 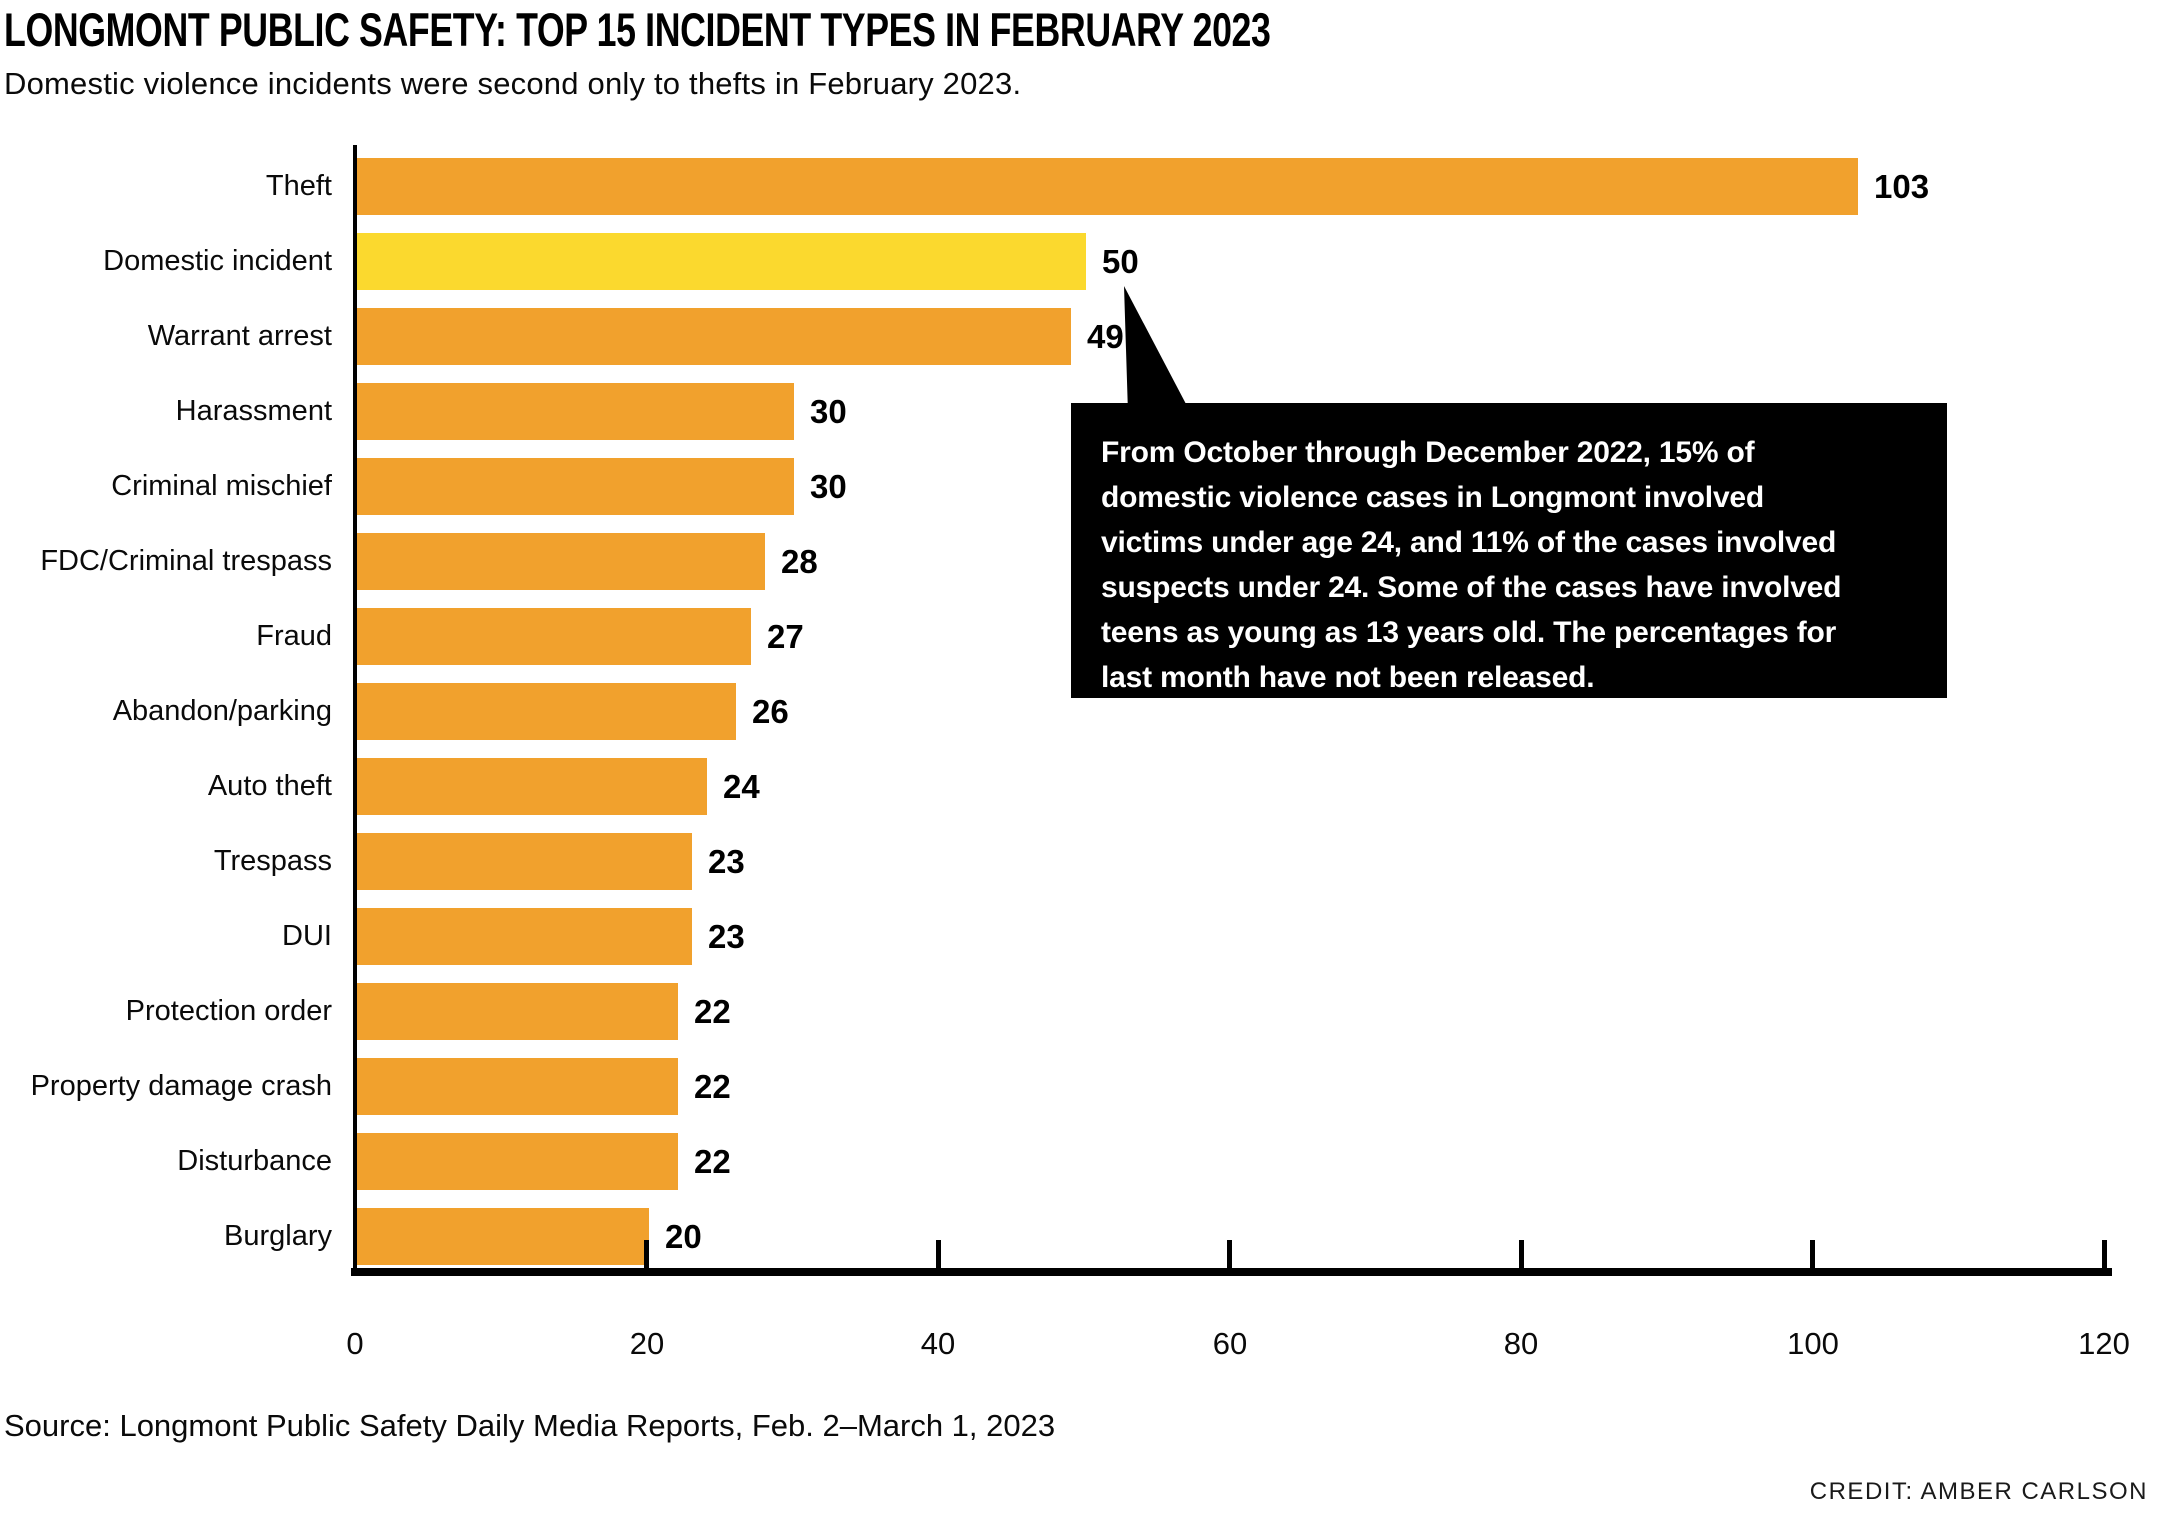 What do you see at coordinates (1230, 1343) in the screenshot?
I see `x-tick-label-60: 60` at bounding box center [1230, 1343].